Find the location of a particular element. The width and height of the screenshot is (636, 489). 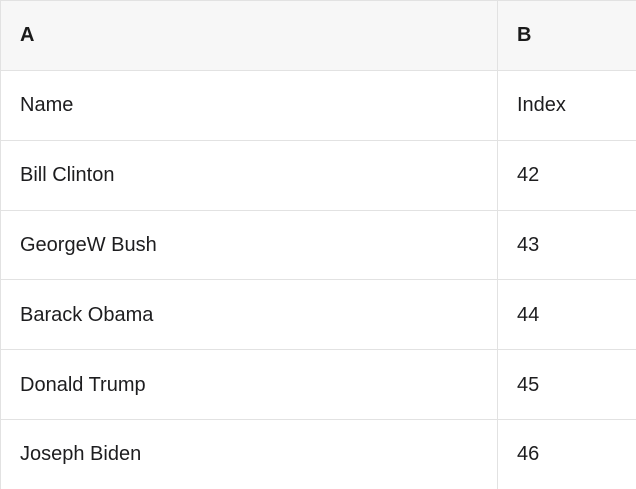

cell: Name is located at coordinates (249, 105).